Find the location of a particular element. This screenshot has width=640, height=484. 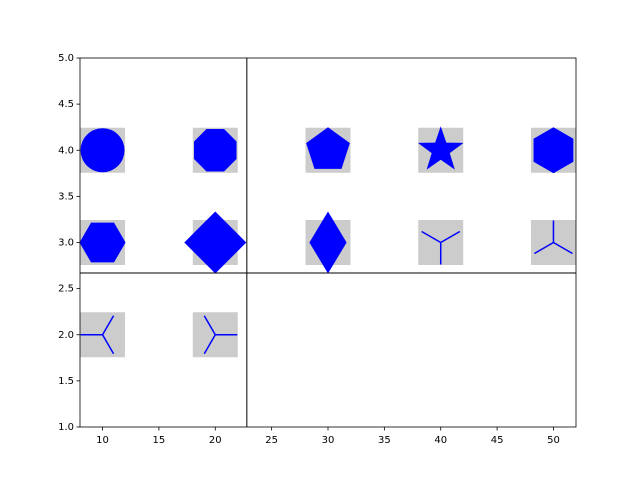

x-tick-label: 25 is located at coordinates (271, 440).